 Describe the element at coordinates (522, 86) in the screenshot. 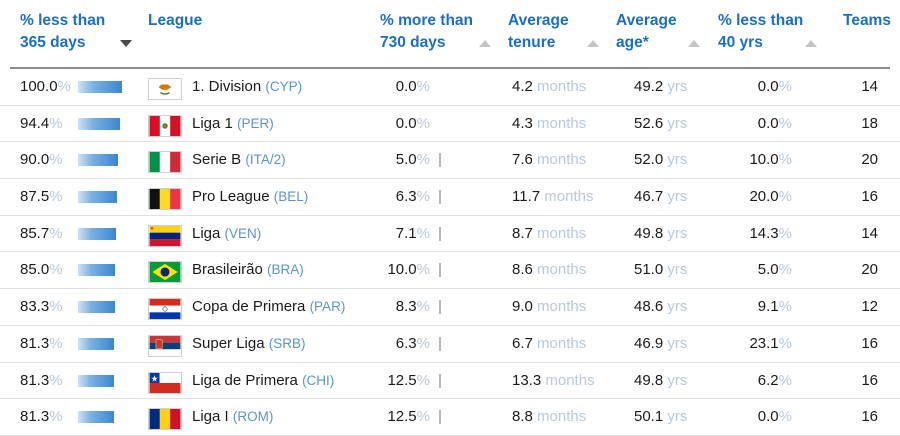

I see `value: 4.2` at that location.